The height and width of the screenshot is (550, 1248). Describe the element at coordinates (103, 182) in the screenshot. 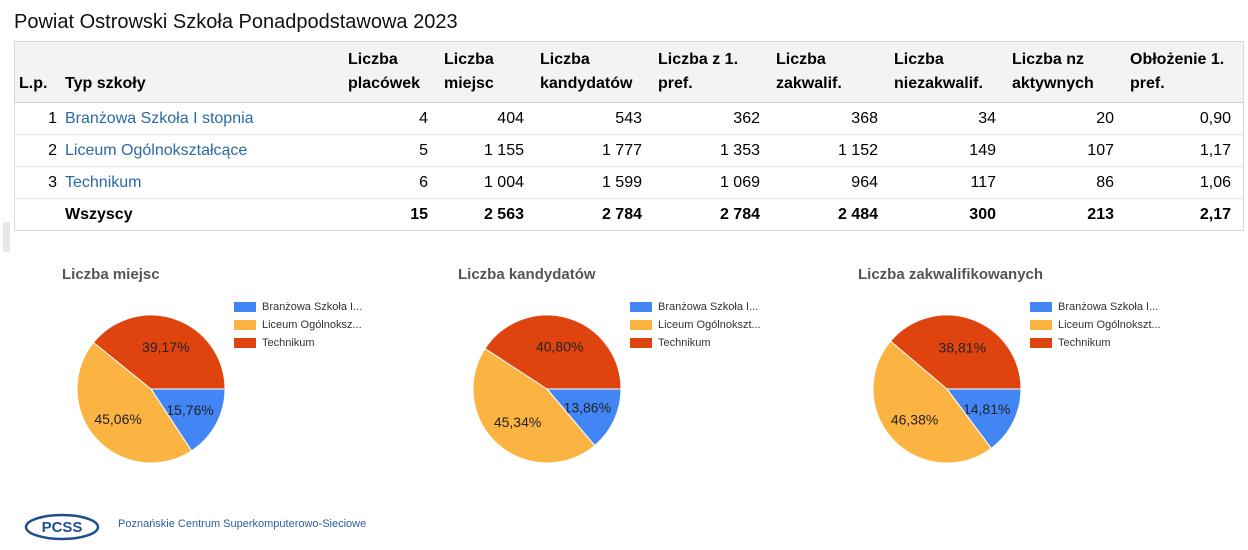

I see `school-type-link: Technikum` at that location.